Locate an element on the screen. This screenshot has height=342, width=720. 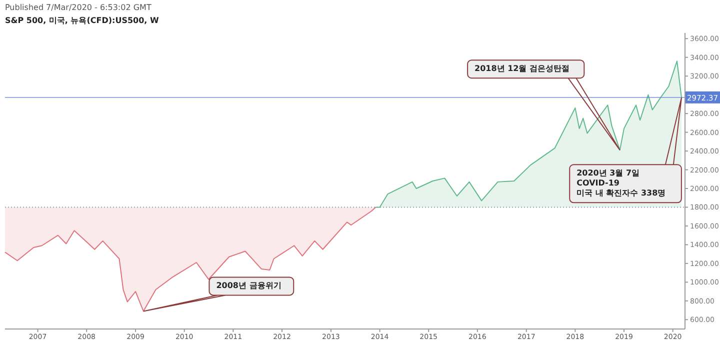
chart-subtitle: S&P 500, 미국, 뉴욕(CFD):US500, W is located at coordinates (82, 20).